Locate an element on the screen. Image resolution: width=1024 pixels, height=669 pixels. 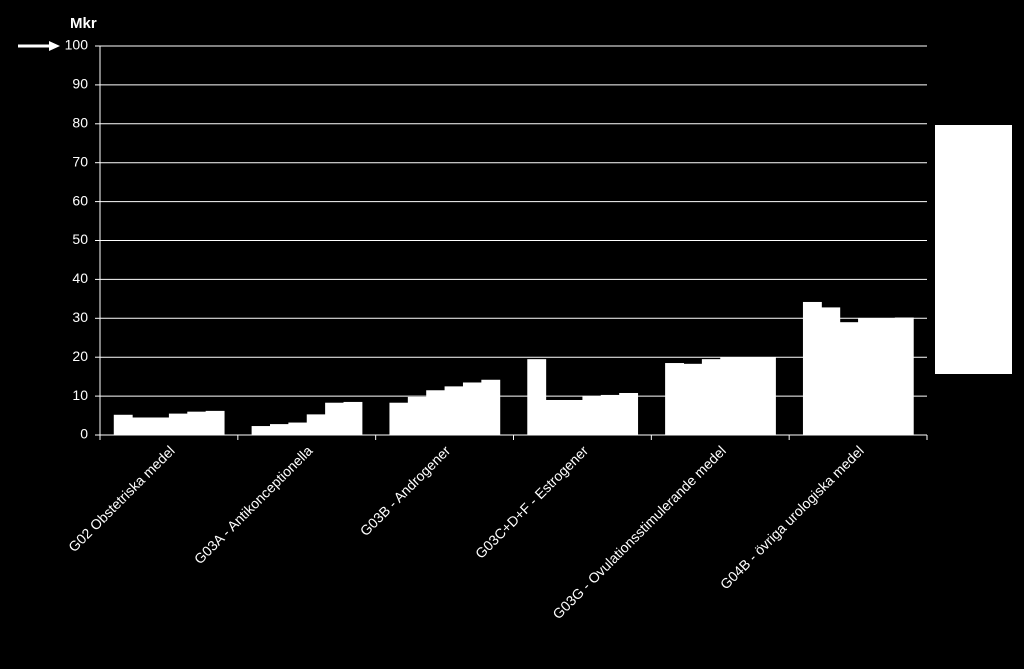
y-tick-label: 40 is located at coordinates (80, 278).